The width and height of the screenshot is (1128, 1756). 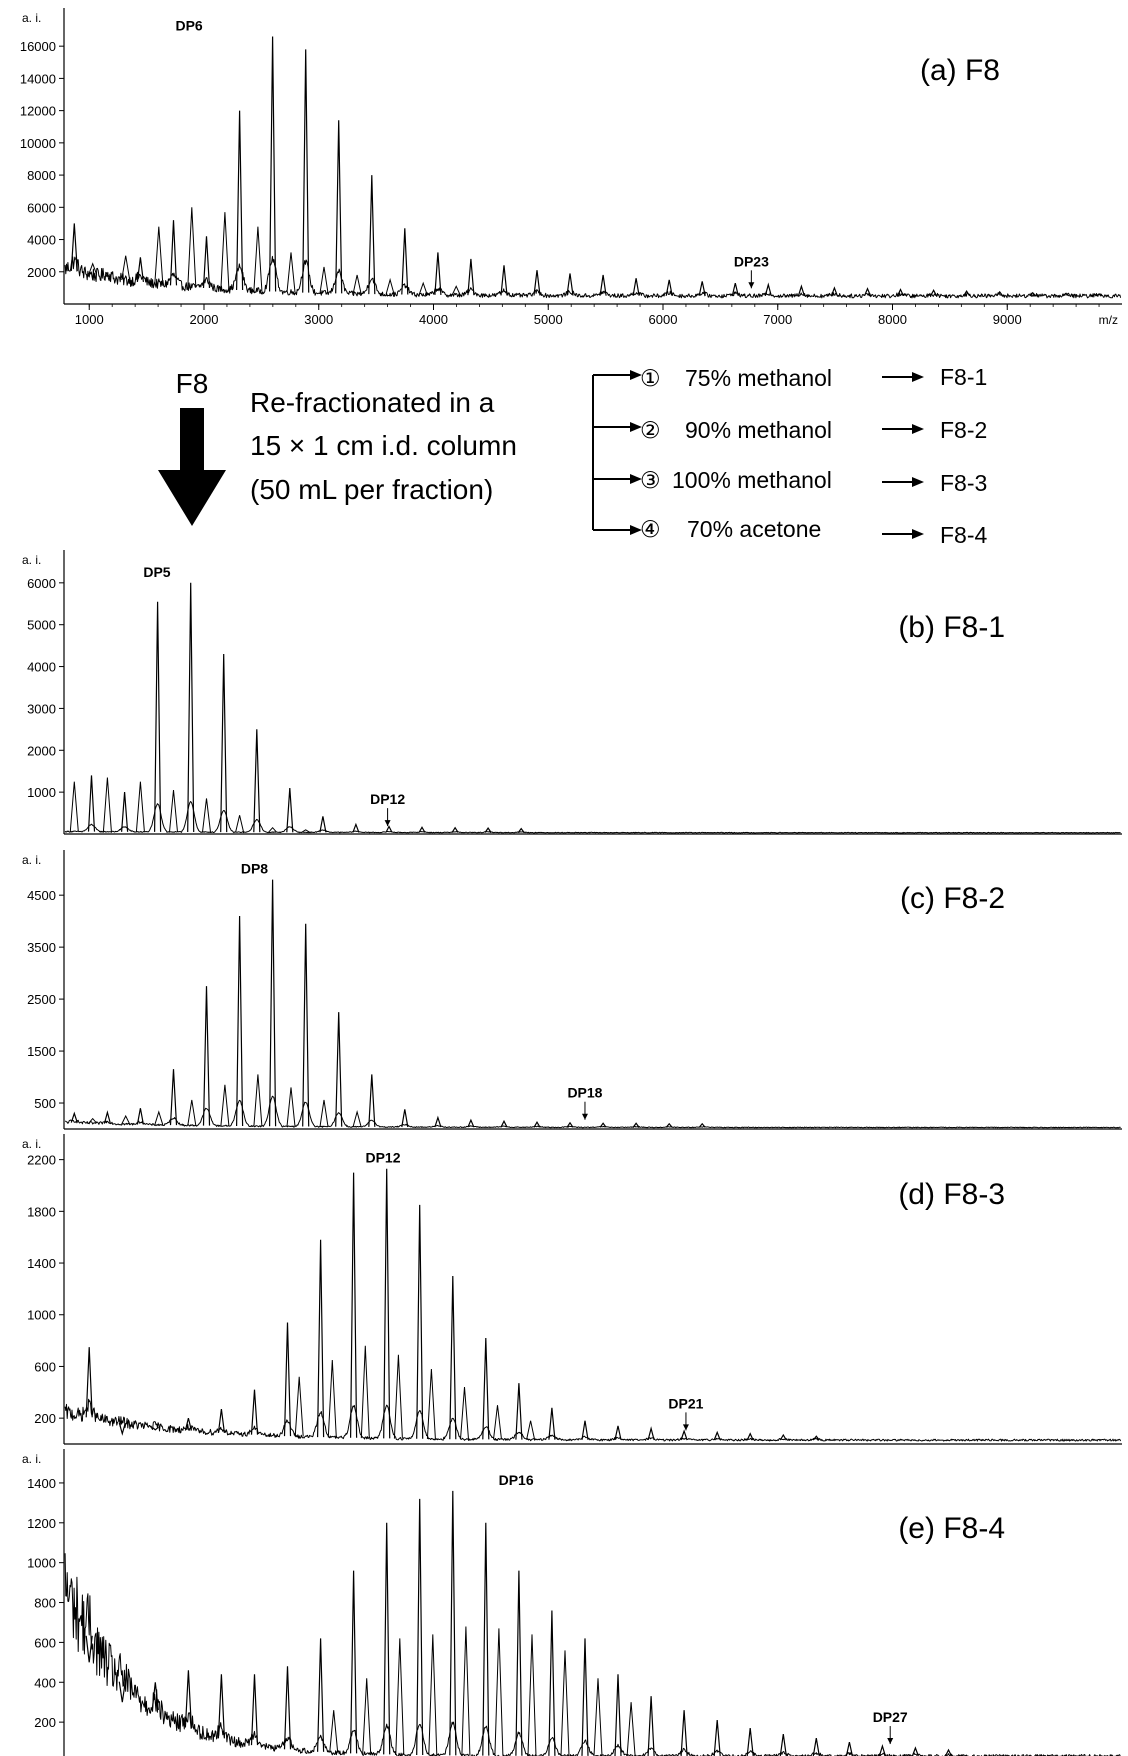 I want to click on x-tick-label: 1000, so click(x=89, y=319).